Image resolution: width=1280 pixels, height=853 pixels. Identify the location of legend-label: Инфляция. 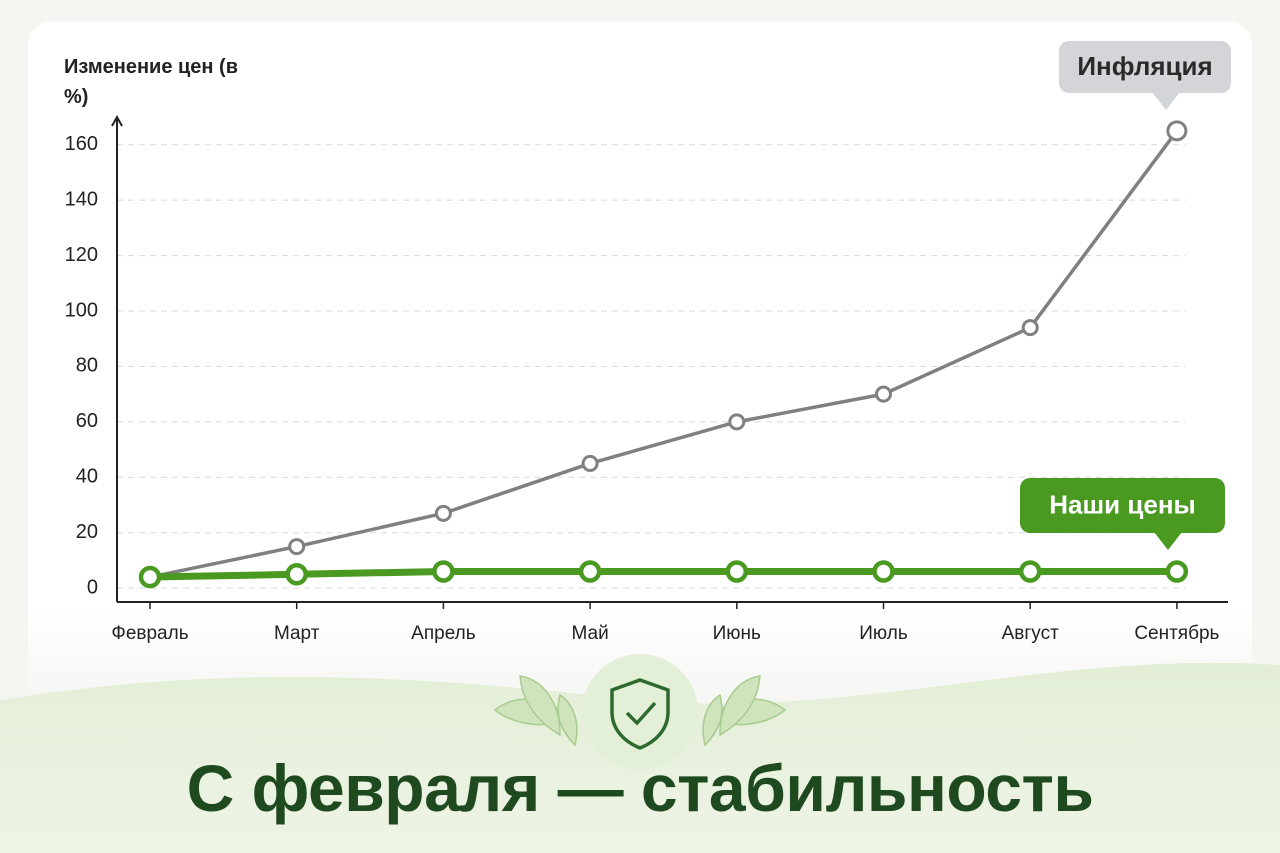
(1144, 66).